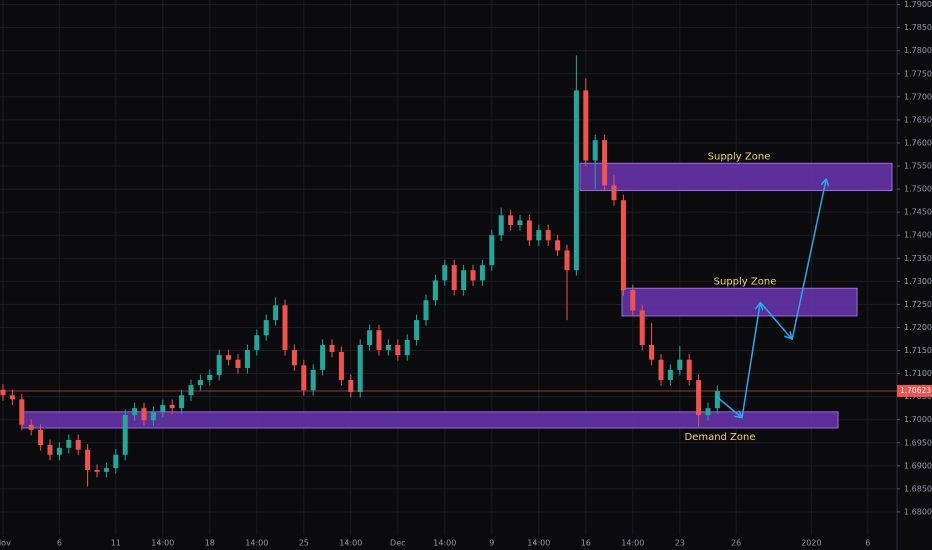 This screenshot has height=550, width=932. Describe the element at coordinates (210, 543) in the screenshot. I see `x-tick-label: 18` at that location.